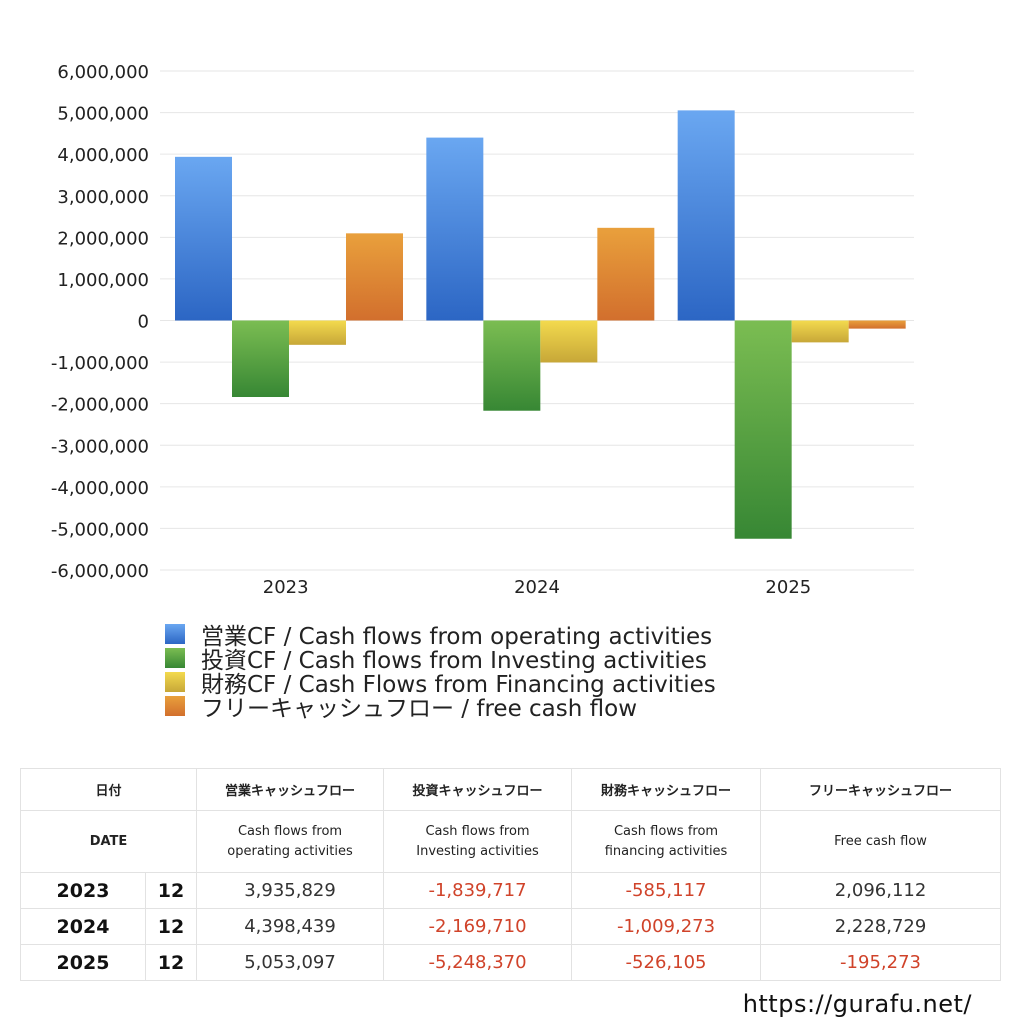  What do you see at coordinates (103, 280) in the screenshot?
I see `y-tick-label: 1,000,000` at bounding box center [103, 280].